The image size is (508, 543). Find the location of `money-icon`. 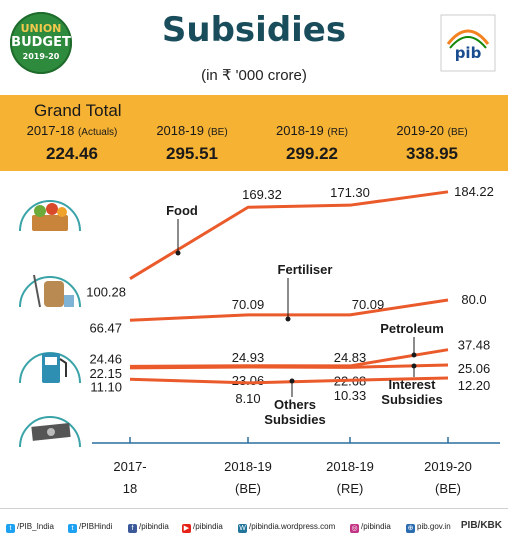

money-icon is located at coordinates (50, 432).